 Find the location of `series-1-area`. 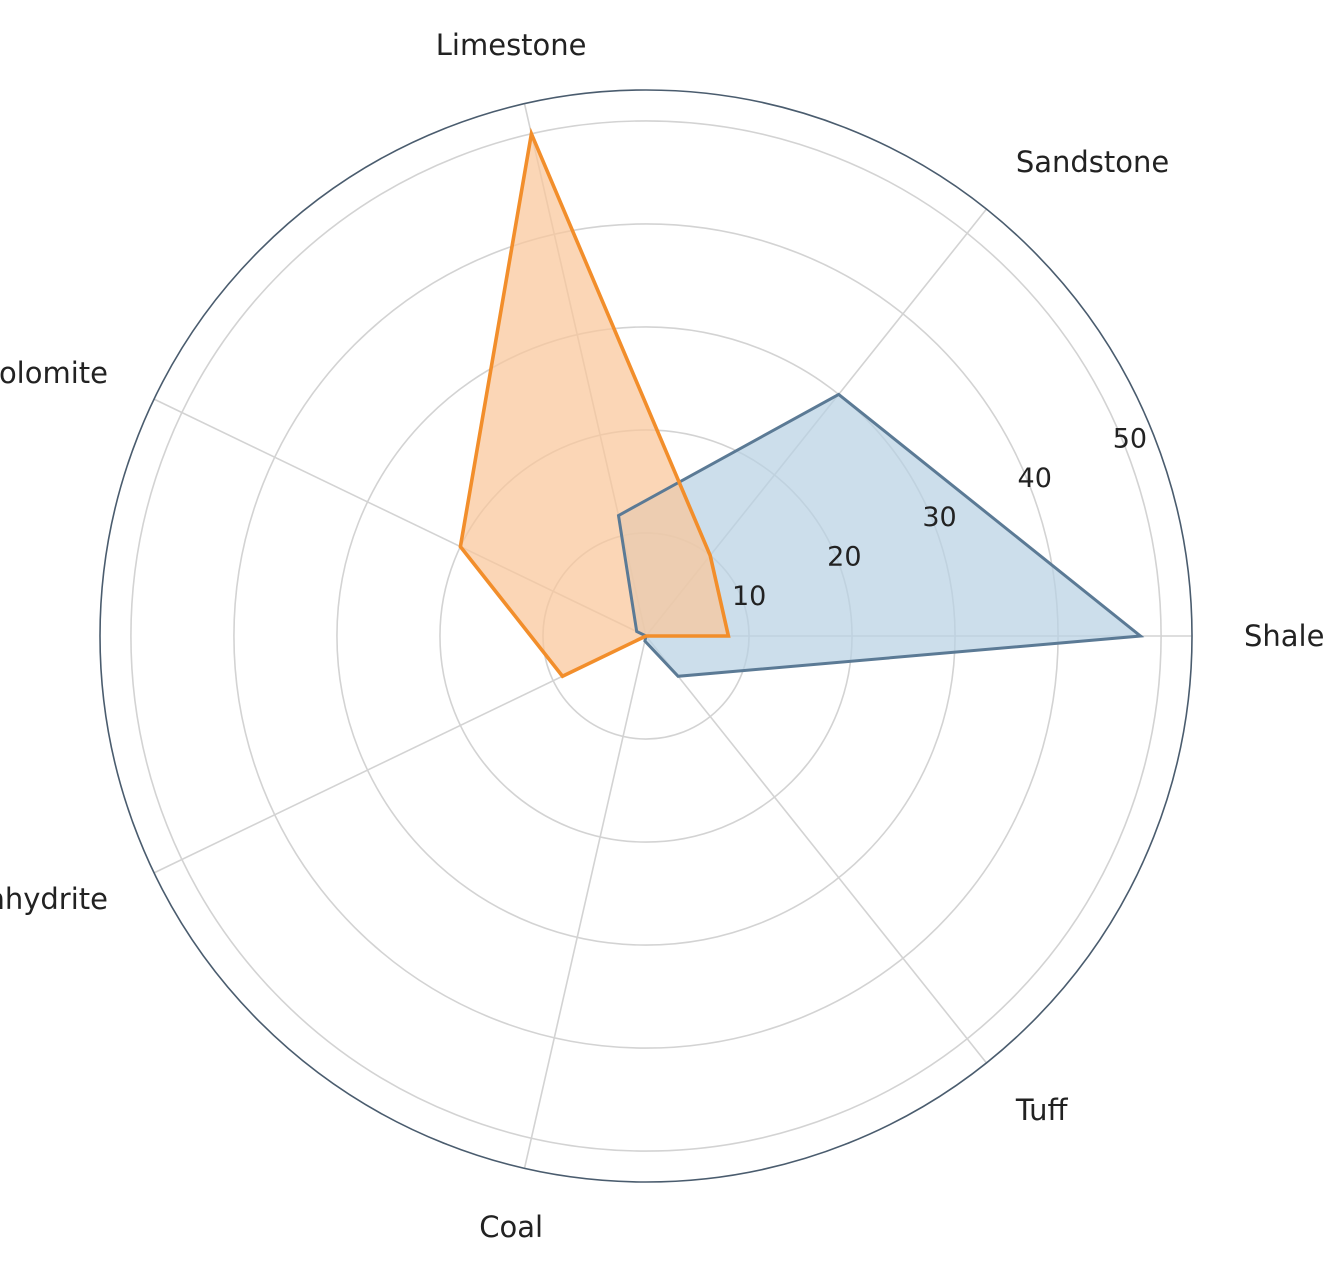

series-1-area is located at coordinates (594, 405).